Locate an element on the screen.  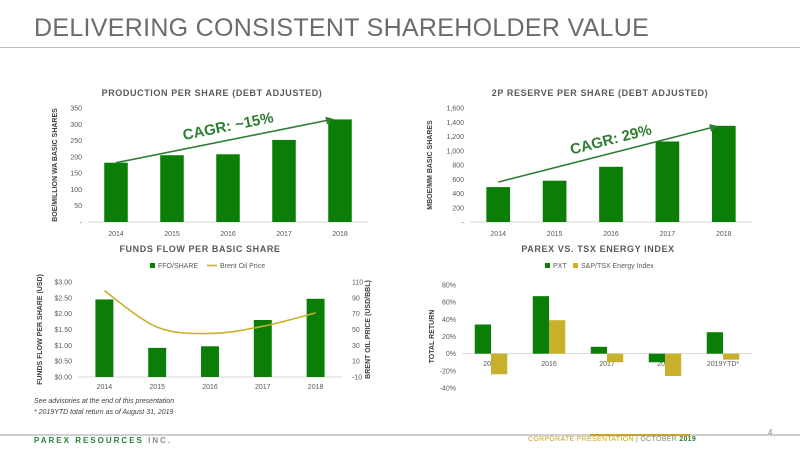
chart3-xtick-label: 2018 is located at coordinates (316, 387).